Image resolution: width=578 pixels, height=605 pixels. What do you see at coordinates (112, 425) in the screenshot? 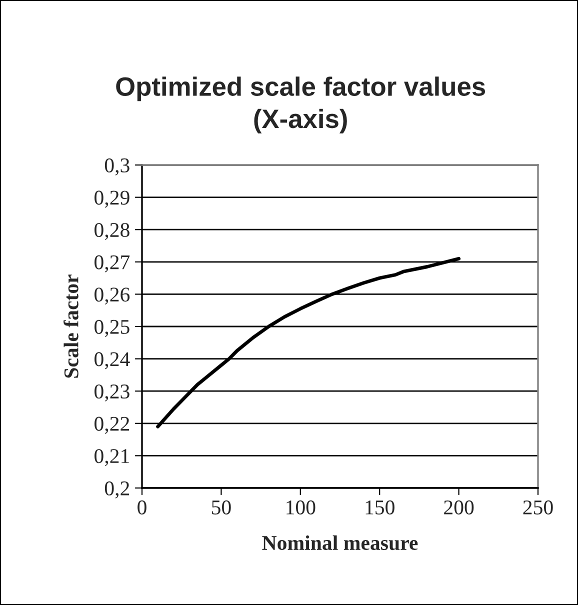
I see `y-tick-label: 0,22` at bounding box center [112, 425].